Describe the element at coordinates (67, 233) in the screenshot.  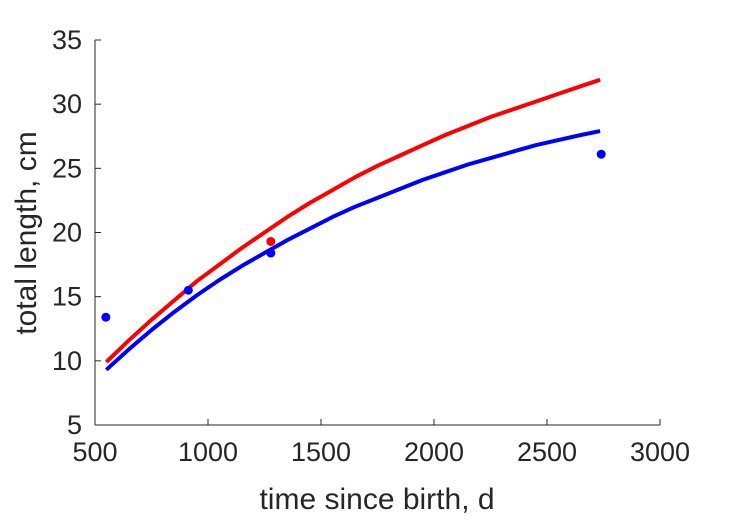
I see `y-tick-label: 20` at that location.